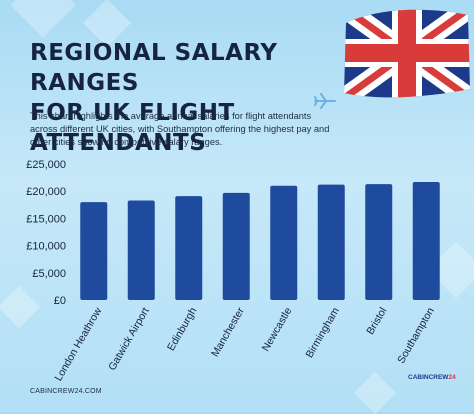 This screenshot has height=414, width=474. What do you see at coordinates (182, 329) in the screenshot?
I see `x-tick-label: Edinburgh` at bounding box center [182, 329].